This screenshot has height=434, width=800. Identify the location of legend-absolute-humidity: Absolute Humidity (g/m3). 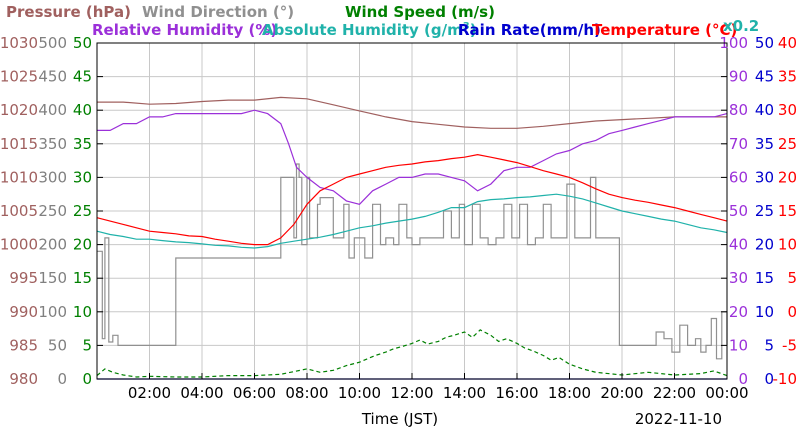
(369, 30).